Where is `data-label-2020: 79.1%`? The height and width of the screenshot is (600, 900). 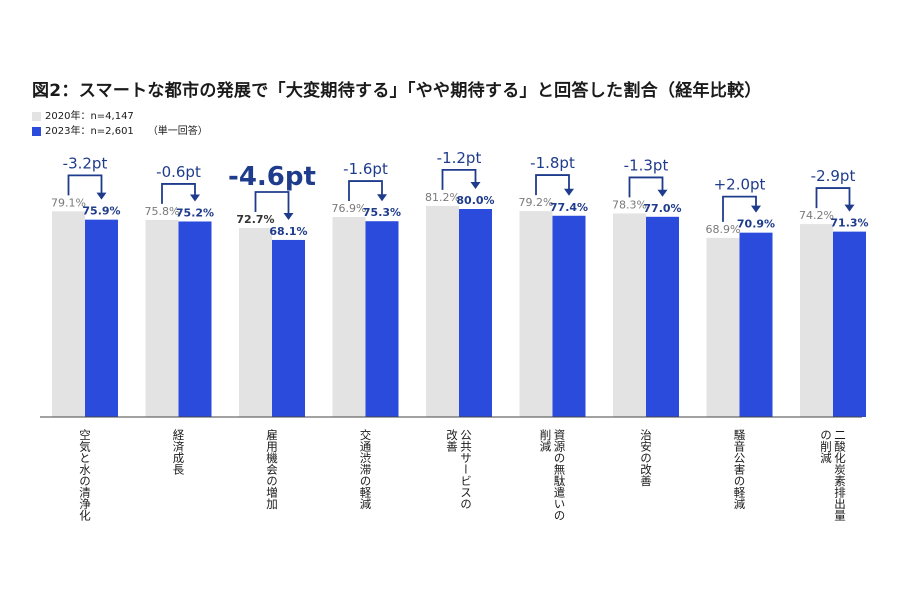 data-label-2020: 79.1% is located at coordinates (68, 202).